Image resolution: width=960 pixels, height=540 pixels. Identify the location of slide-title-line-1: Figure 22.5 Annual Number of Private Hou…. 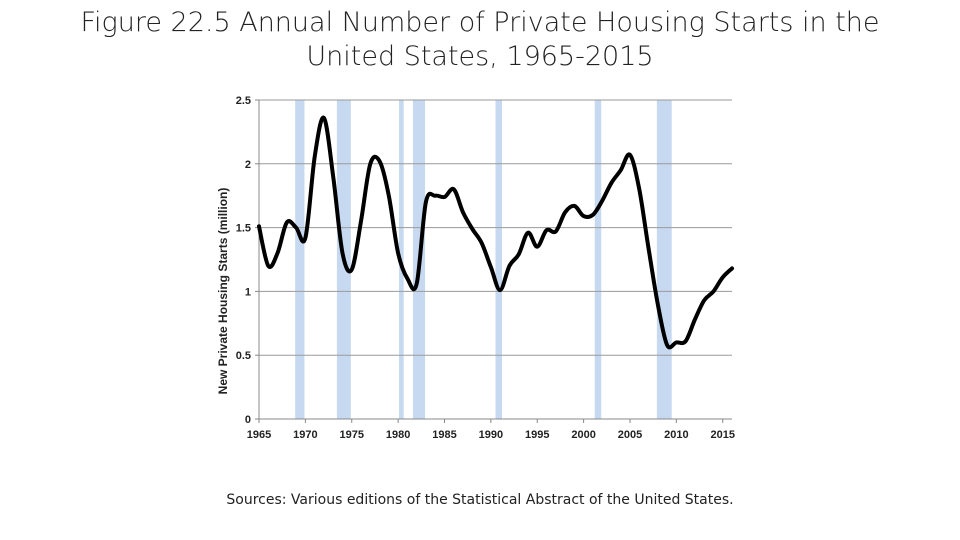
(480, 22).